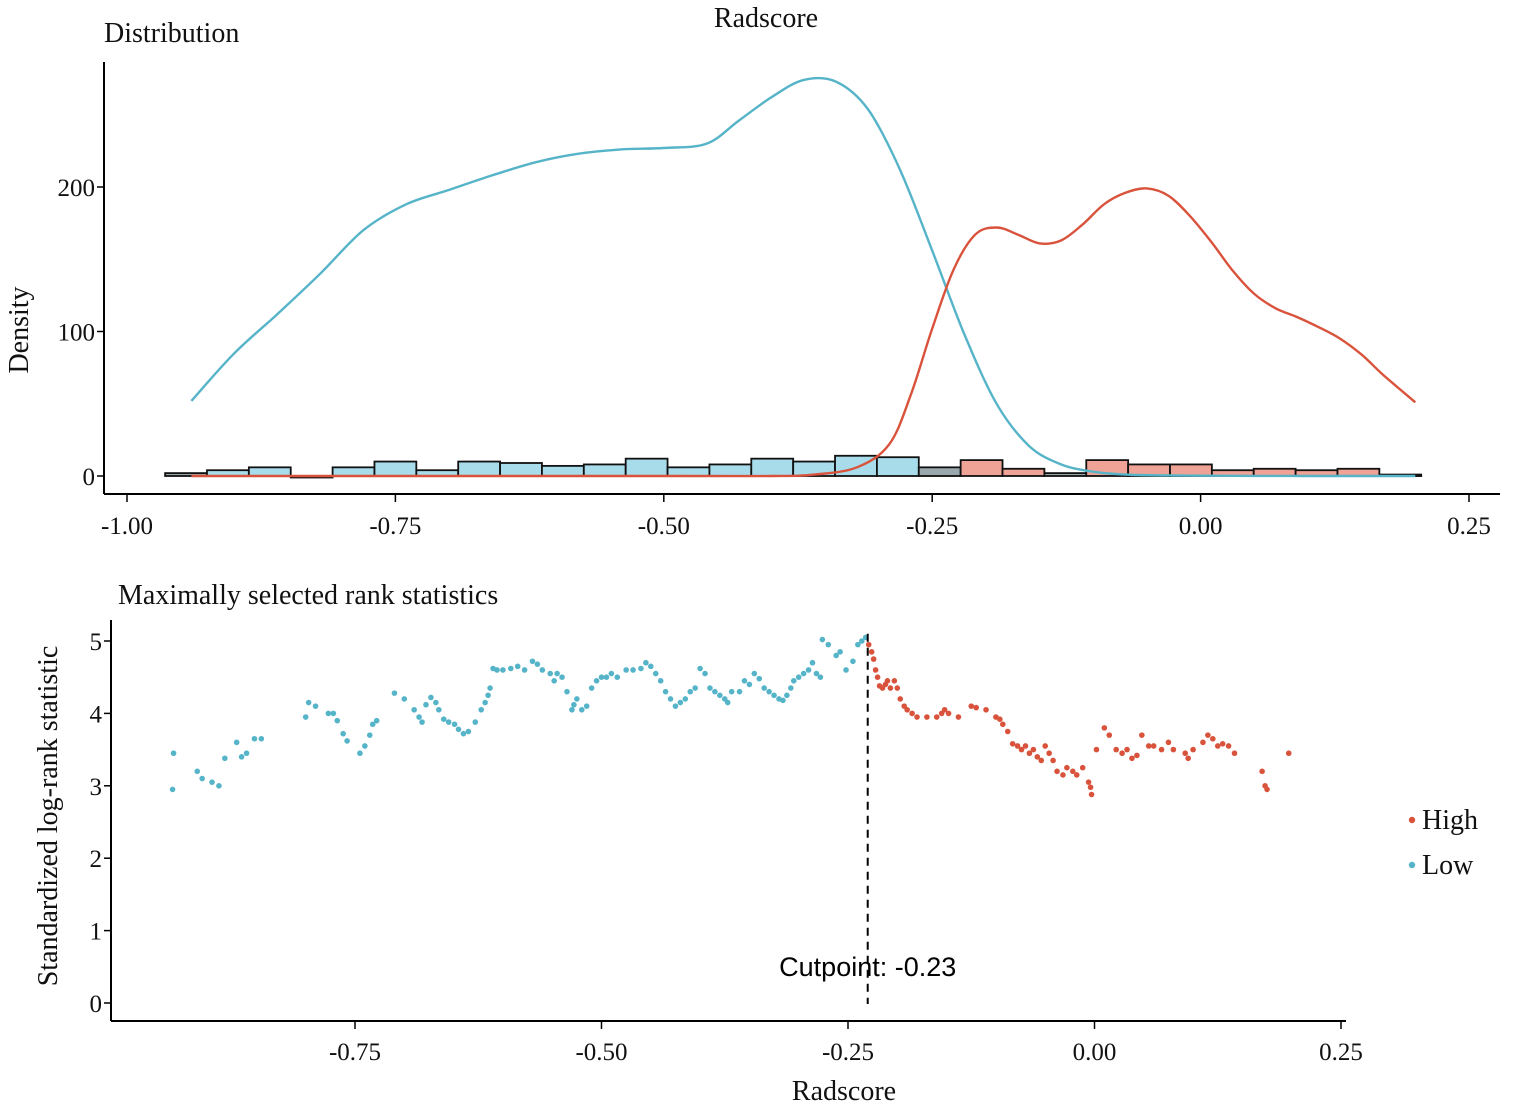  Describe the element at coordinates (96, 714) in the screenshot. I see `bottom-y-tick-label-4: 4` at that location.